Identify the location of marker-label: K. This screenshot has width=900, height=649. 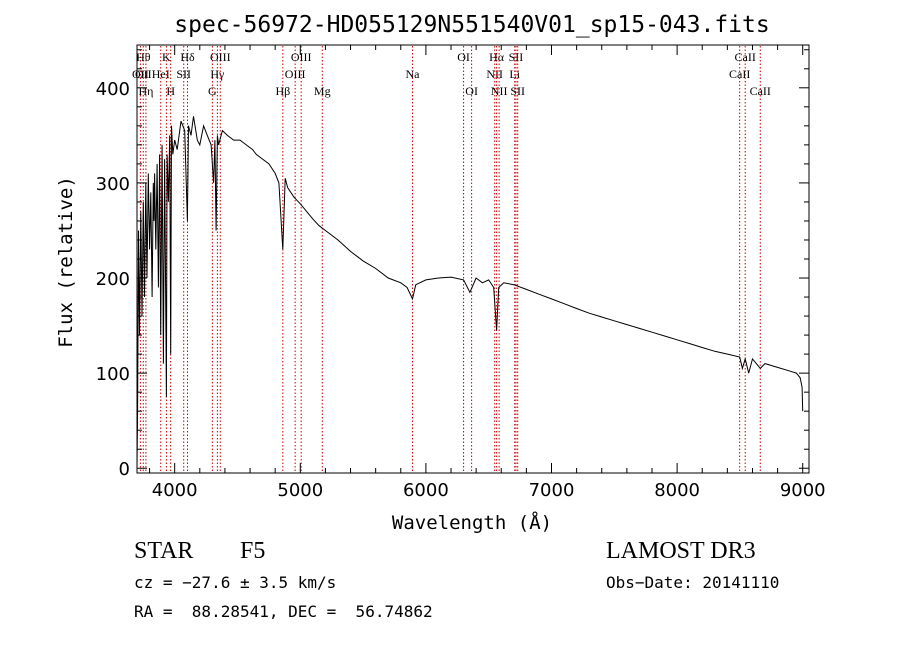
(166, 57).